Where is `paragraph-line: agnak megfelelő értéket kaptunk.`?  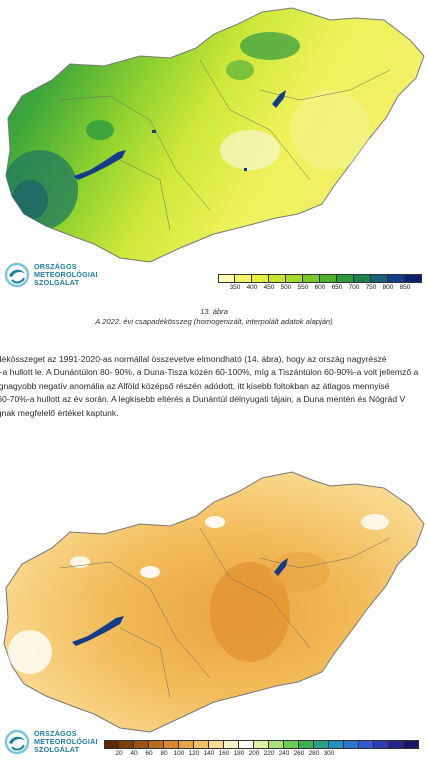 paragraph-line: agnak megfelelő értéket kaptunk. is located at coordinates (59, 412).